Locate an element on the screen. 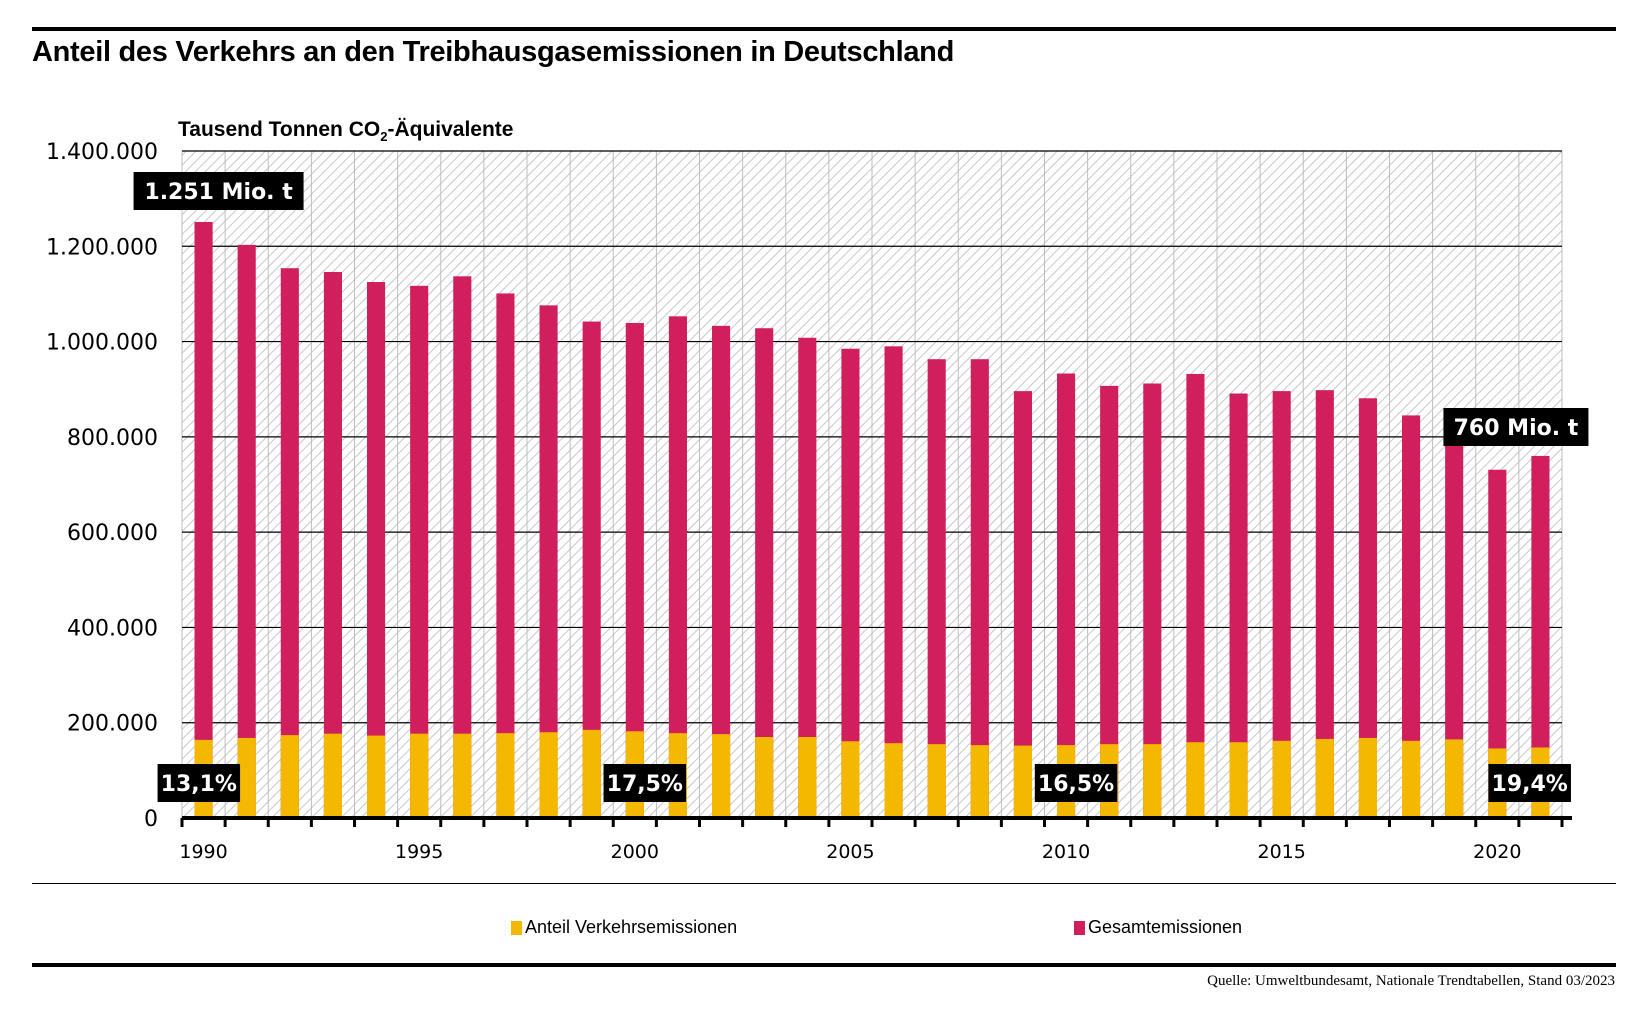 This screenshot has width=1647, height=1022. annotation-label: 1.251 Mio. t is located at coordinates (218, 191).